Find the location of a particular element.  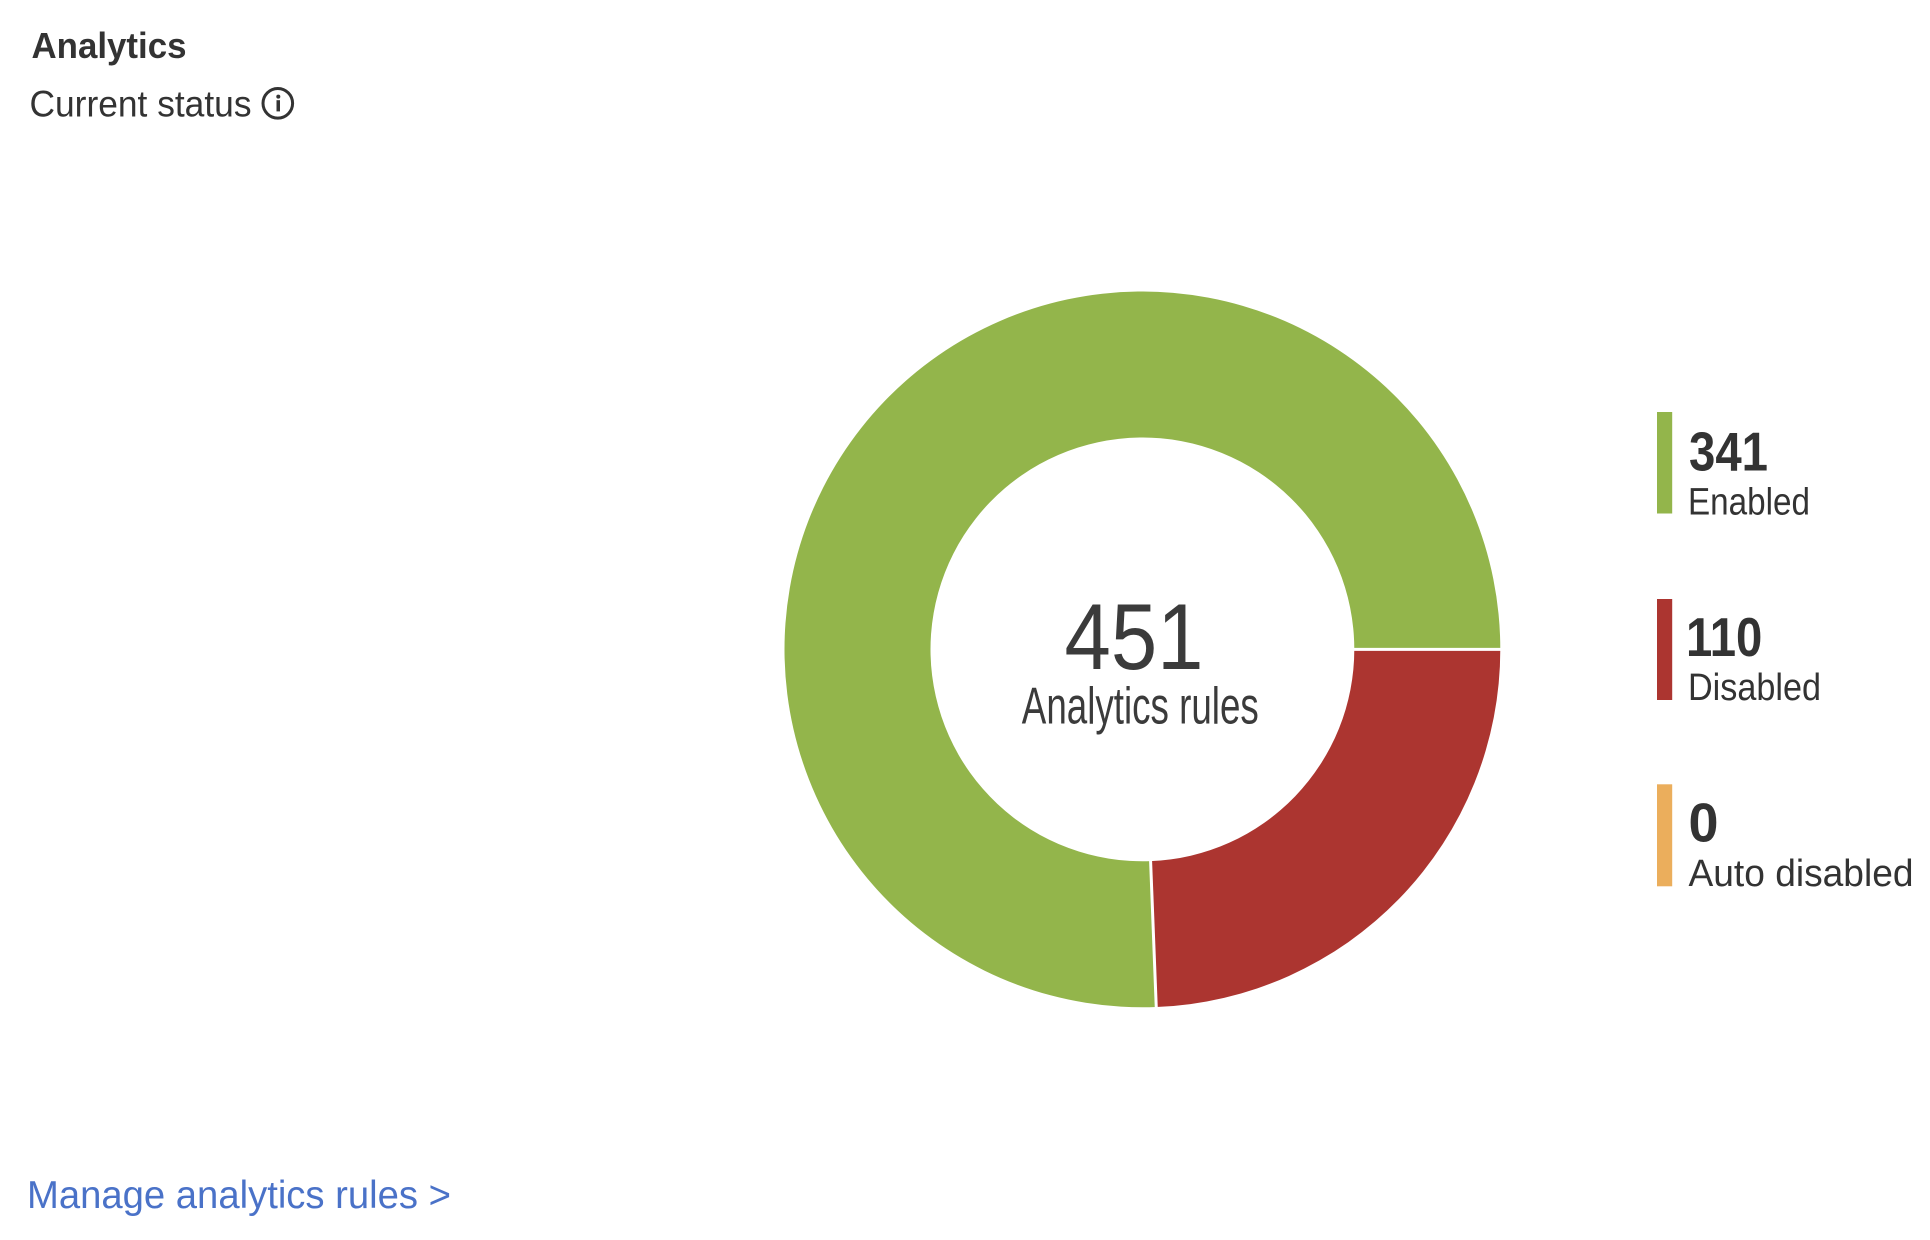

svg-text: Analytics is located at coordinates (109, 45).